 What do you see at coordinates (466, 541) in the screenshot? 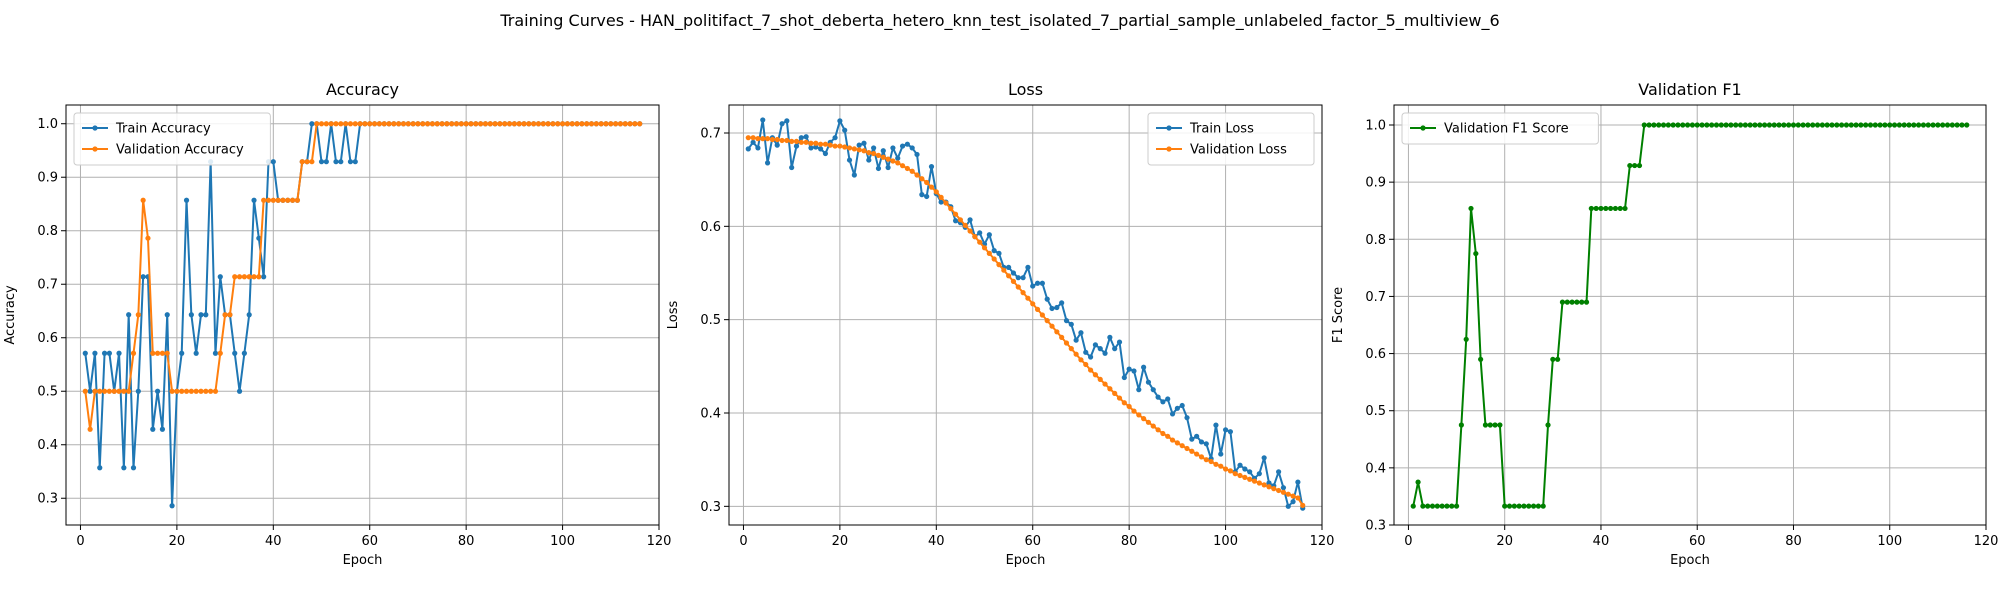
I see `x-tick-label: 80` at bounding box center [466, 541].